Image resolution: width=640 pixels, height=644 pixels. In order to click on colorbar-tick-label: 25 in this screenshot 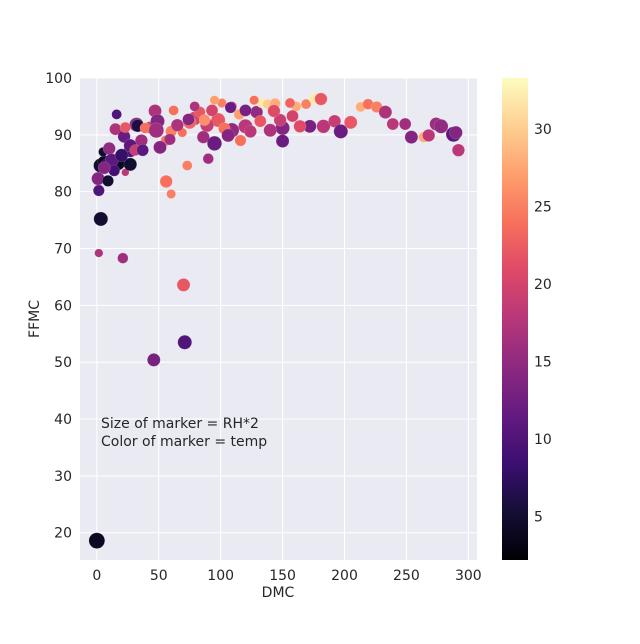, I will do `click(543, 208)`.